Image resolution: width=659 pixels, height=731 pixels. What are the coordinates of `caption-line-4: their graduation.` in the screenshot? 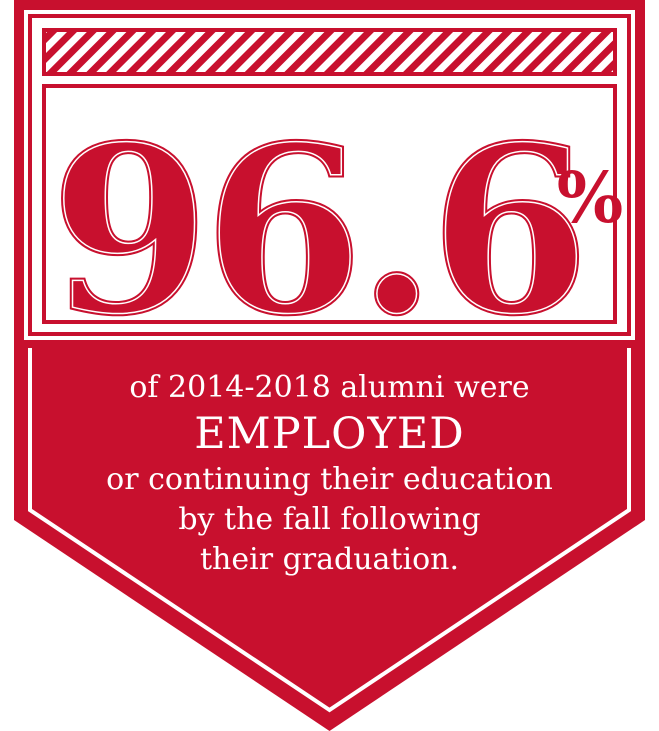 It's located at (329, 559).